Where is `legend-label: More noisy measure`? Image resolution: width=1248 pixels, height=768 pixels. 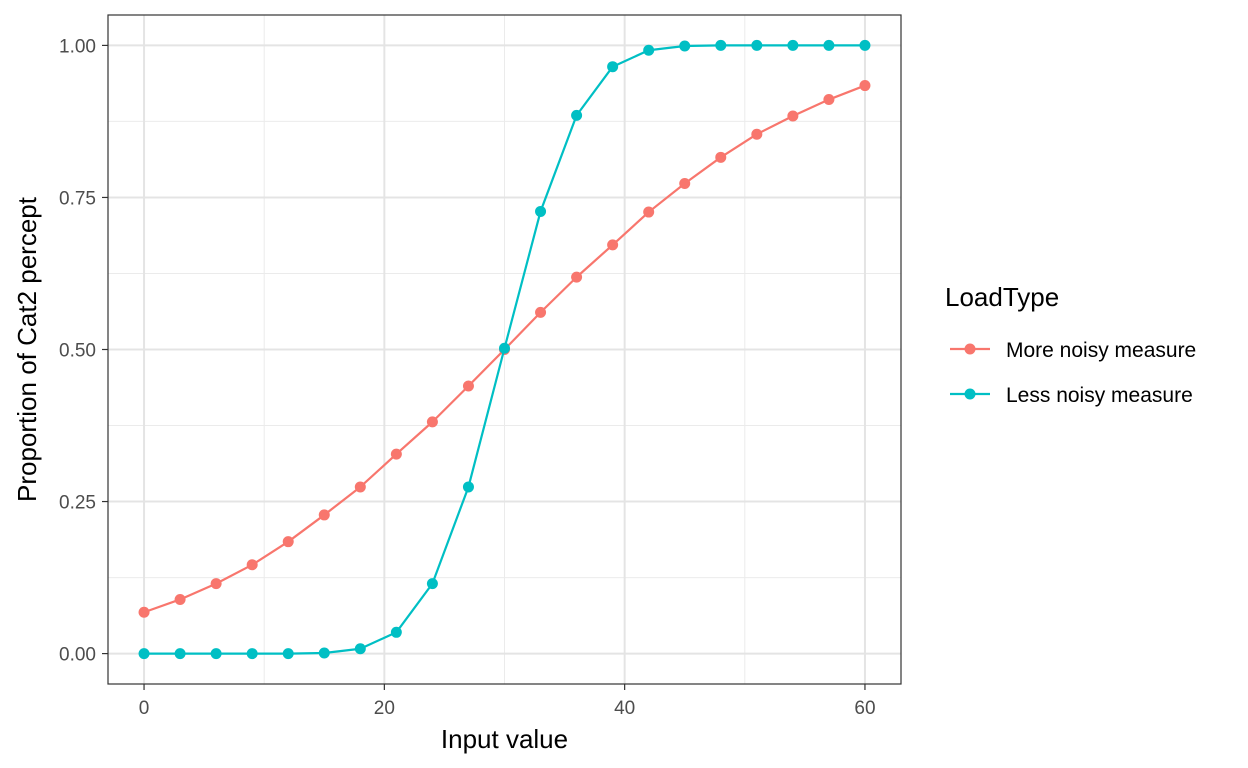 legend-label: More noisy measure is located at coordinates (1101, 350).